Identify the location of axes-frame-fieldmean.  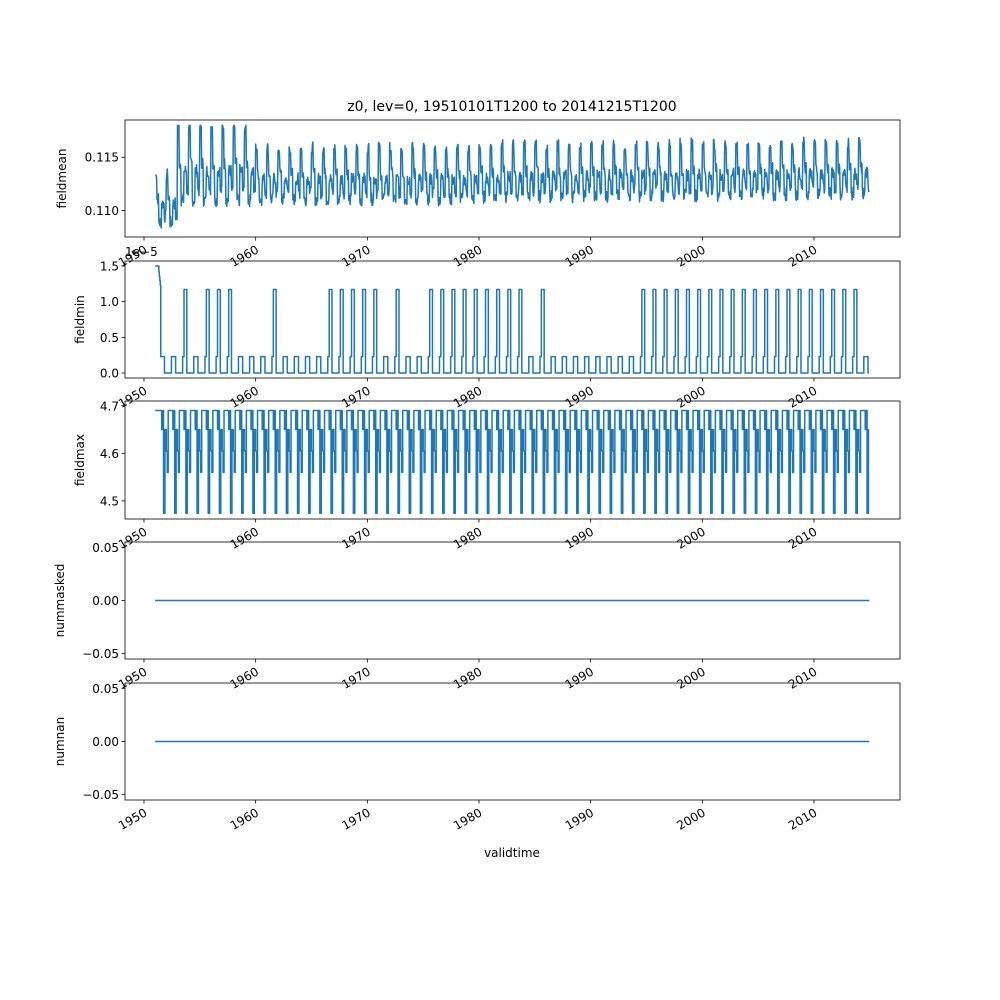
(512, 178).